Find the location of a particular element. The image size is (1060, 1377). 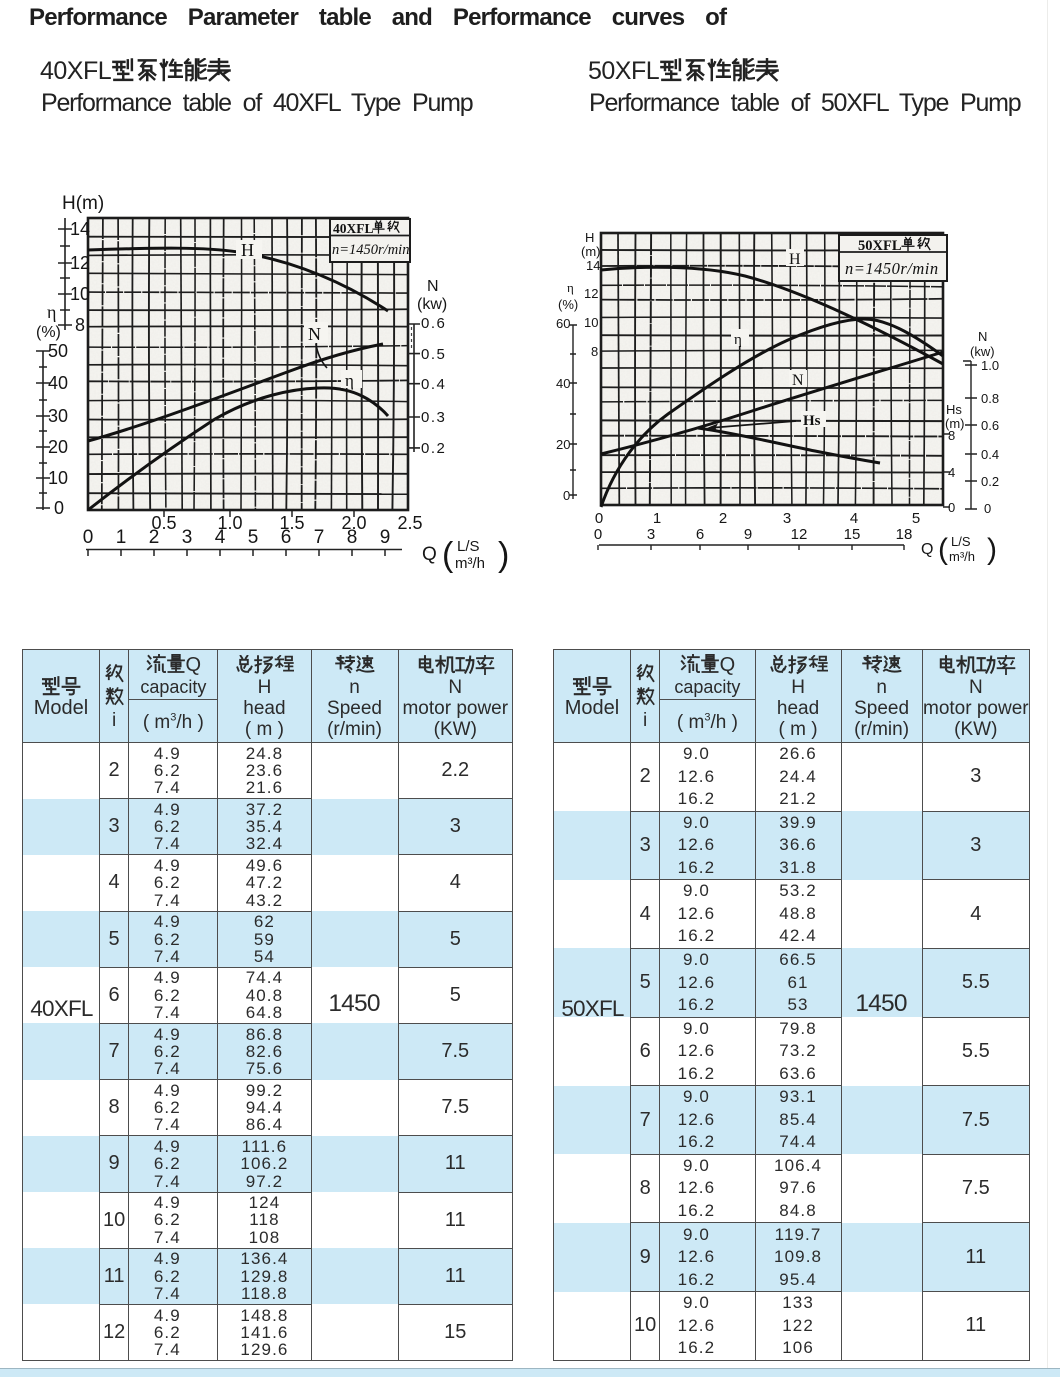

svg-text: H(m) is located at coordinates (83, 203).